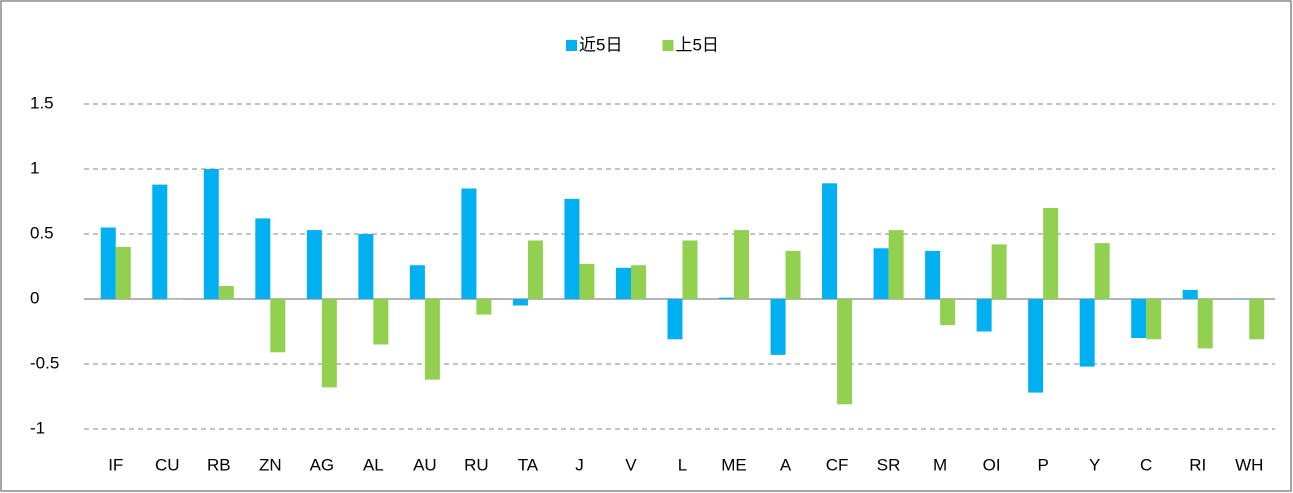 The width and height of the screenshot is (1293, 493). Describe the element at coordinates (837, 464) in the screenshot. I see `x-tick-label: CF` at that location.